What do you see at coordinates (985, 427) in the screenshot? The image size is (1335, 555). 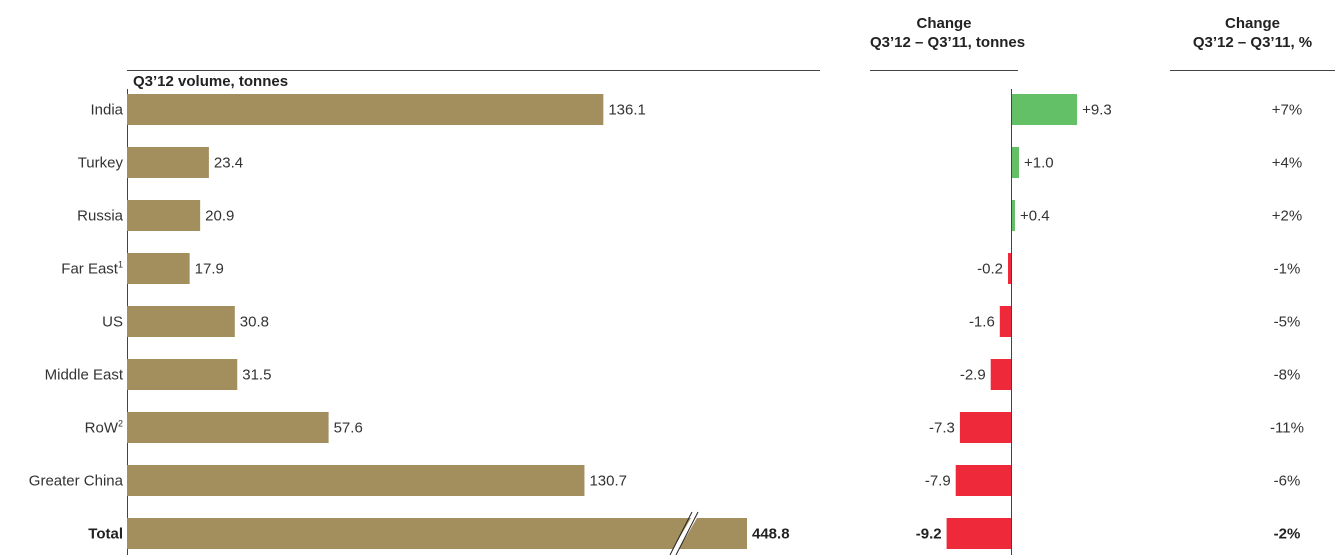 I see `change-bar-row` at bounding box center [985, 427].